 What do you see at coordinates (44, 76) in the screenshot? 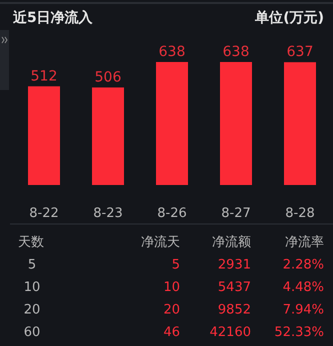
I see `data-label: 512` at bounding box center [44, 76].